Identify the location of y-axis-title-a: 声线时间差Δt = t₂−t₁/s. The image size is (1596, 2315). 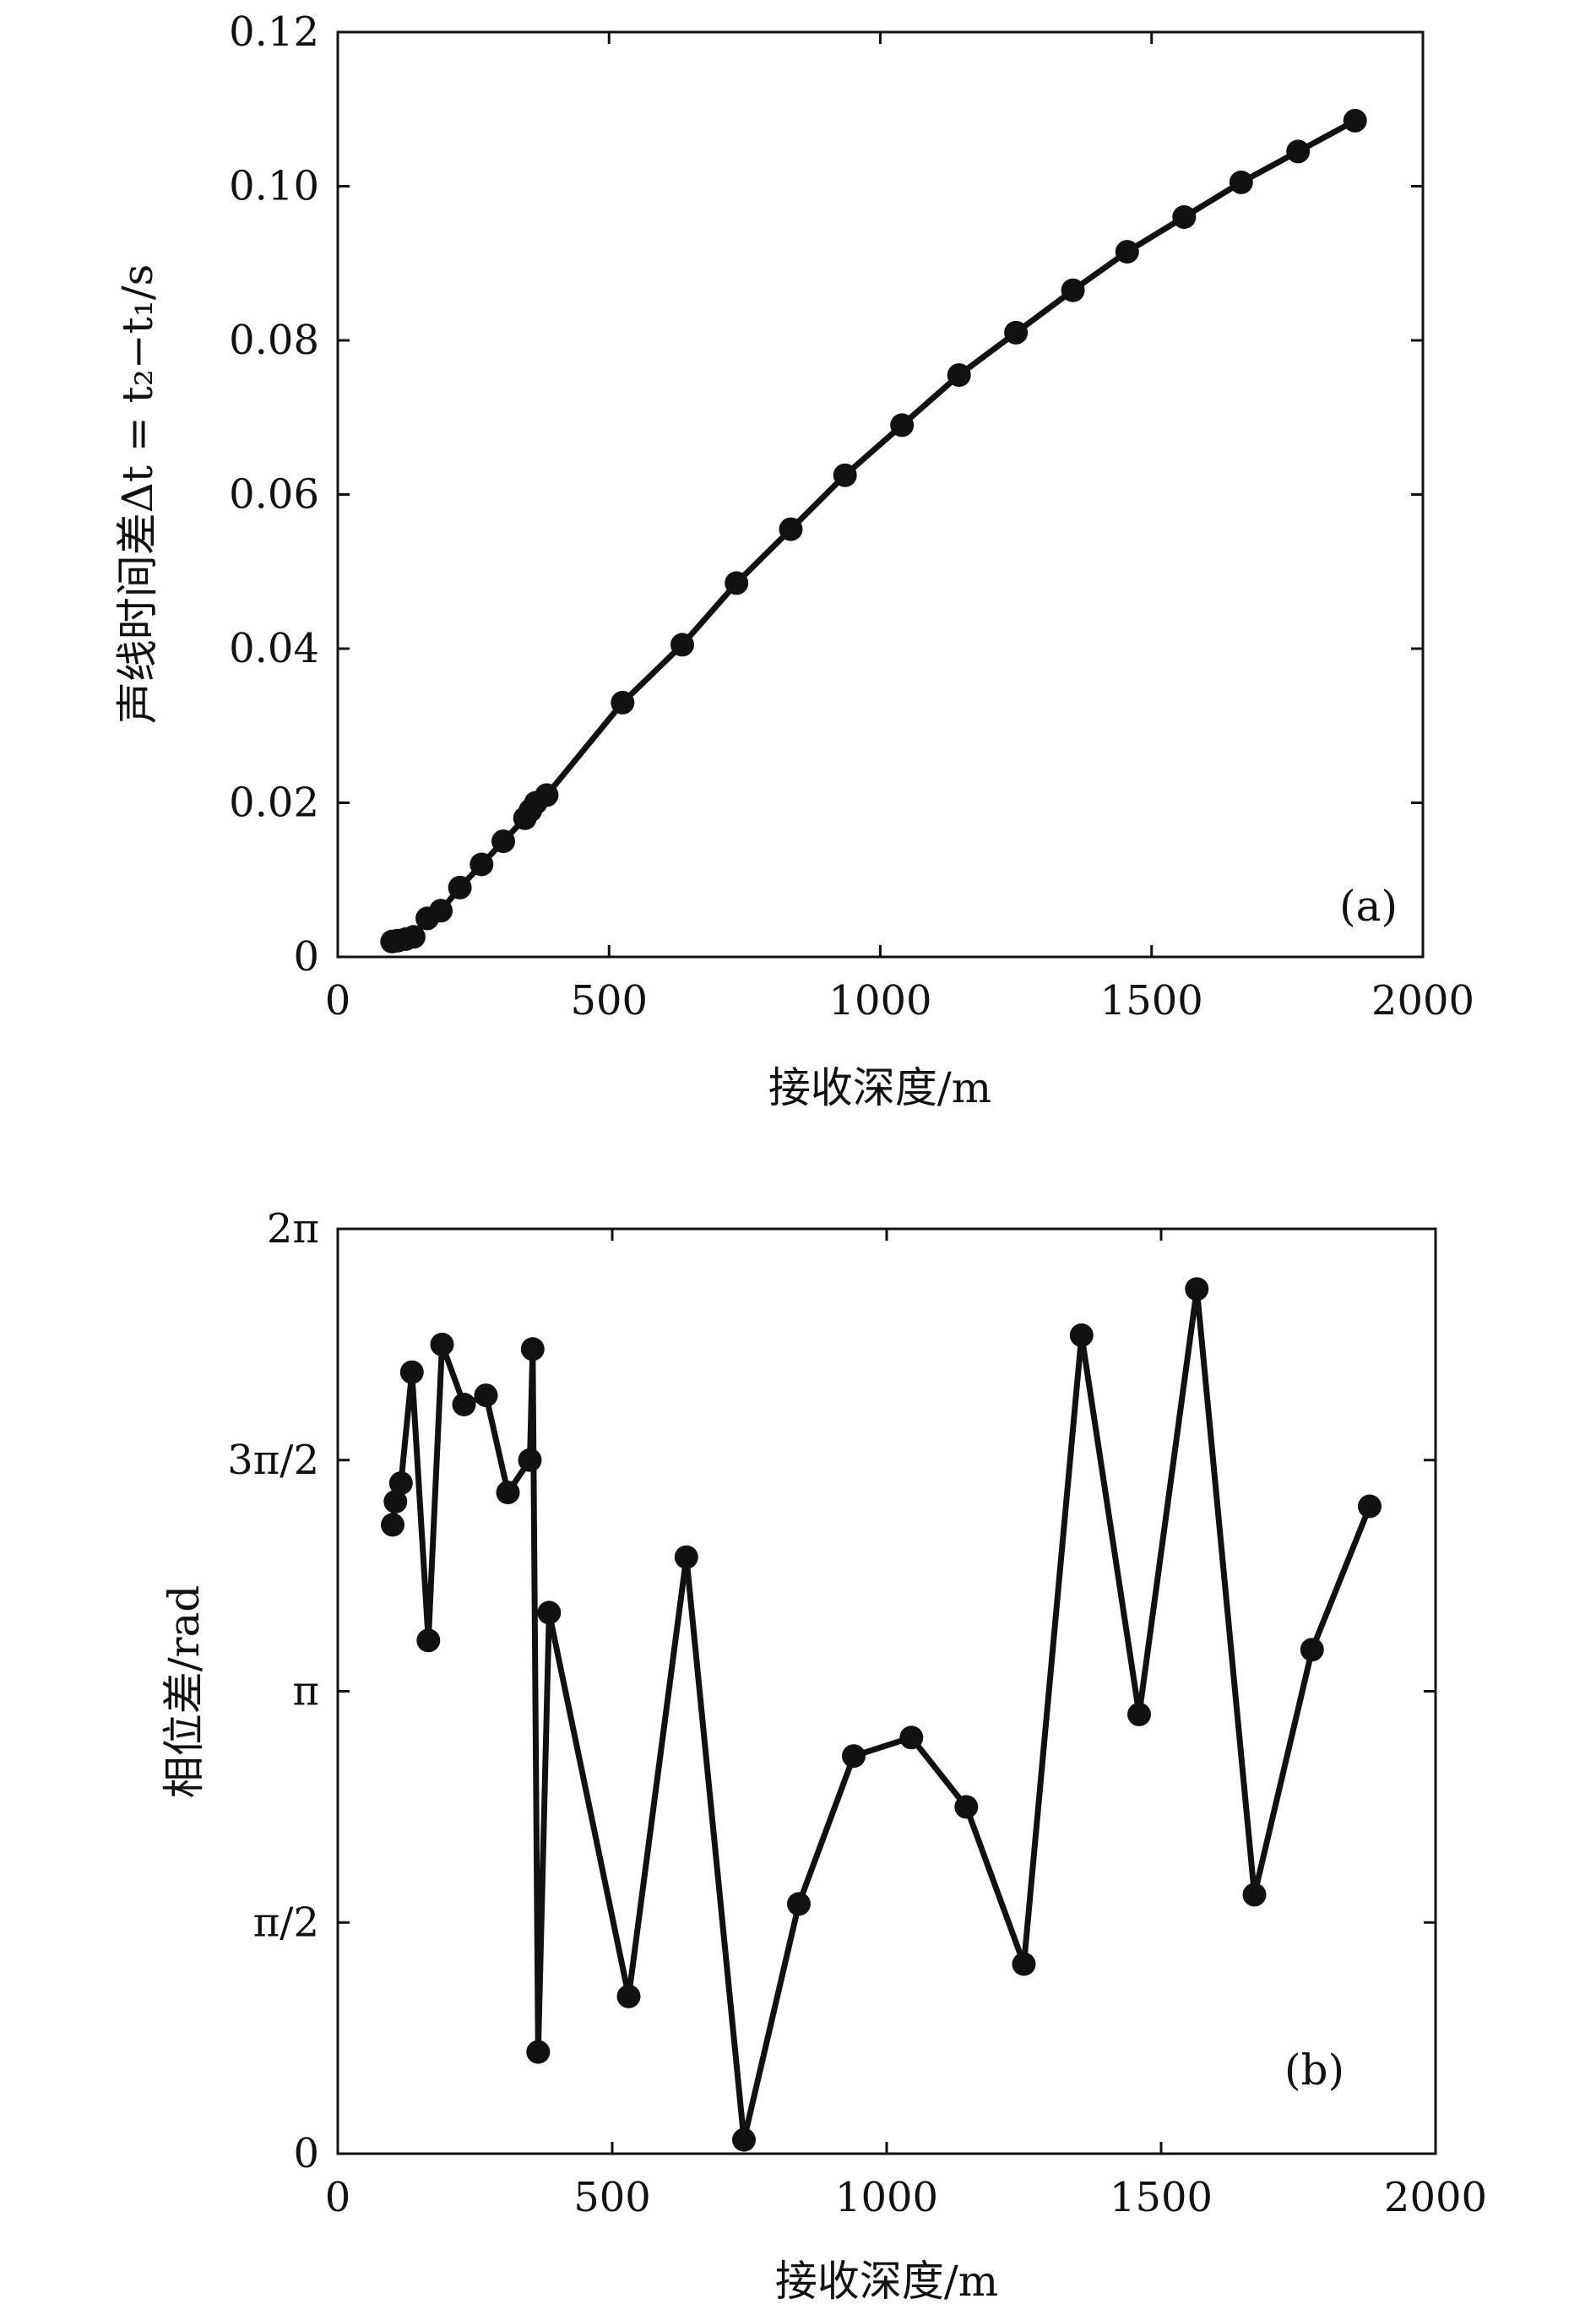
(137, 494).